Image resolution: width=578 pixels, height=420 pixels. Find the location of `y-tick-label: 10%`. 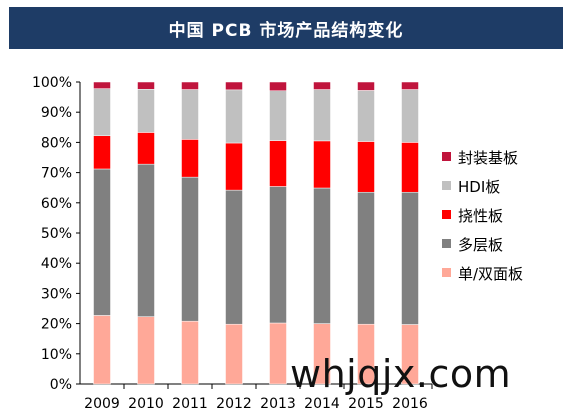

y-tick-label: 10% is located at coordinates (56, 355).